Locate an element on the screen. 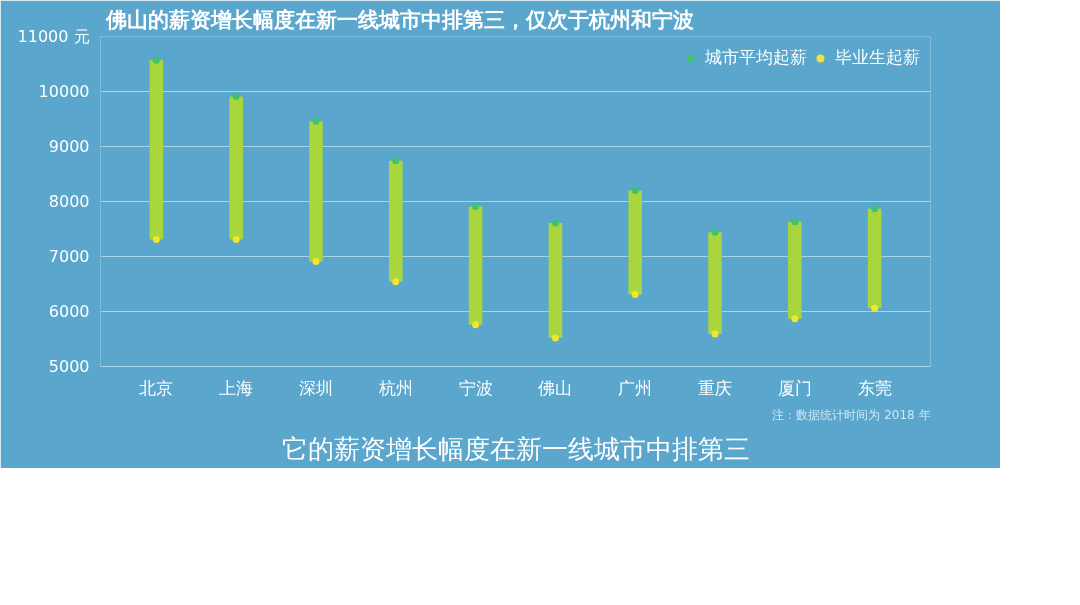 The width and height of the screenshot is (1080, 605). y-tick-label: 10000 is located at coordinates (64, 91).